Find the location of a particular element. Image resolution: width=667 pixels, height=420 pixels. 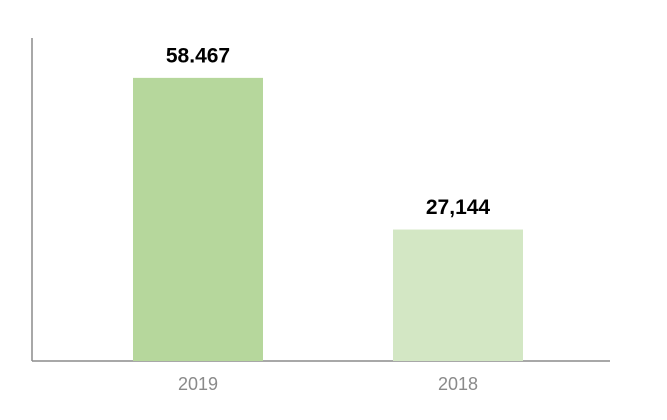

x-tick-label: 2018 is located at coordinates (458, 384).